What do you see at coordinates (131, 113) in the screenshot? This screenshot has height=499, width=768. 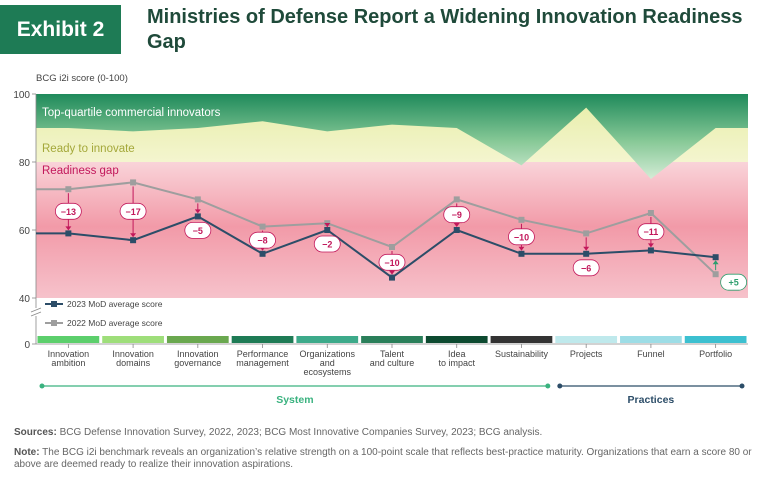 I see `zone-label-top-quartile: Top-quartile commercial innovators` at bounding box center [131, 113].